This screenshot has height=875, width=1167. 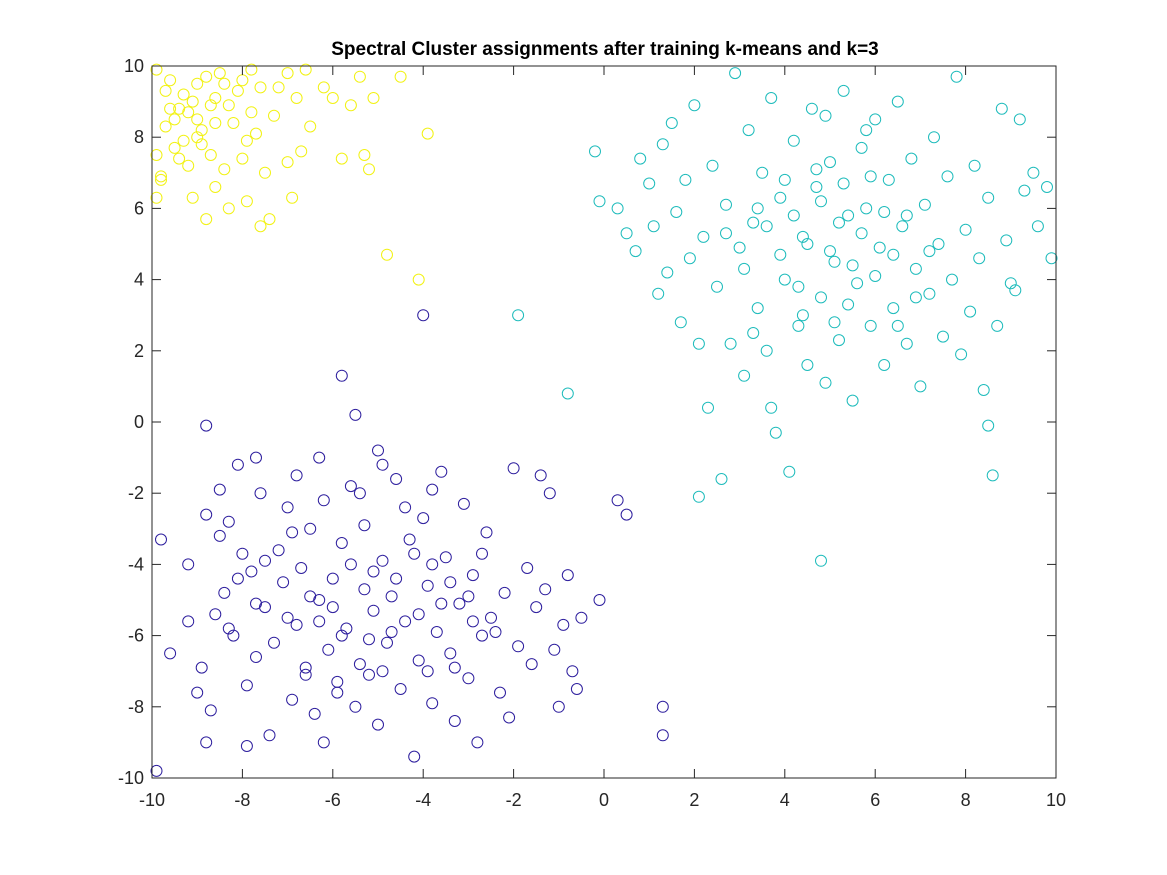 What do you see at coordinates (136, 564) in the screenshot?
I see `y-tick-label: -4` at bounding box center [136, 564].